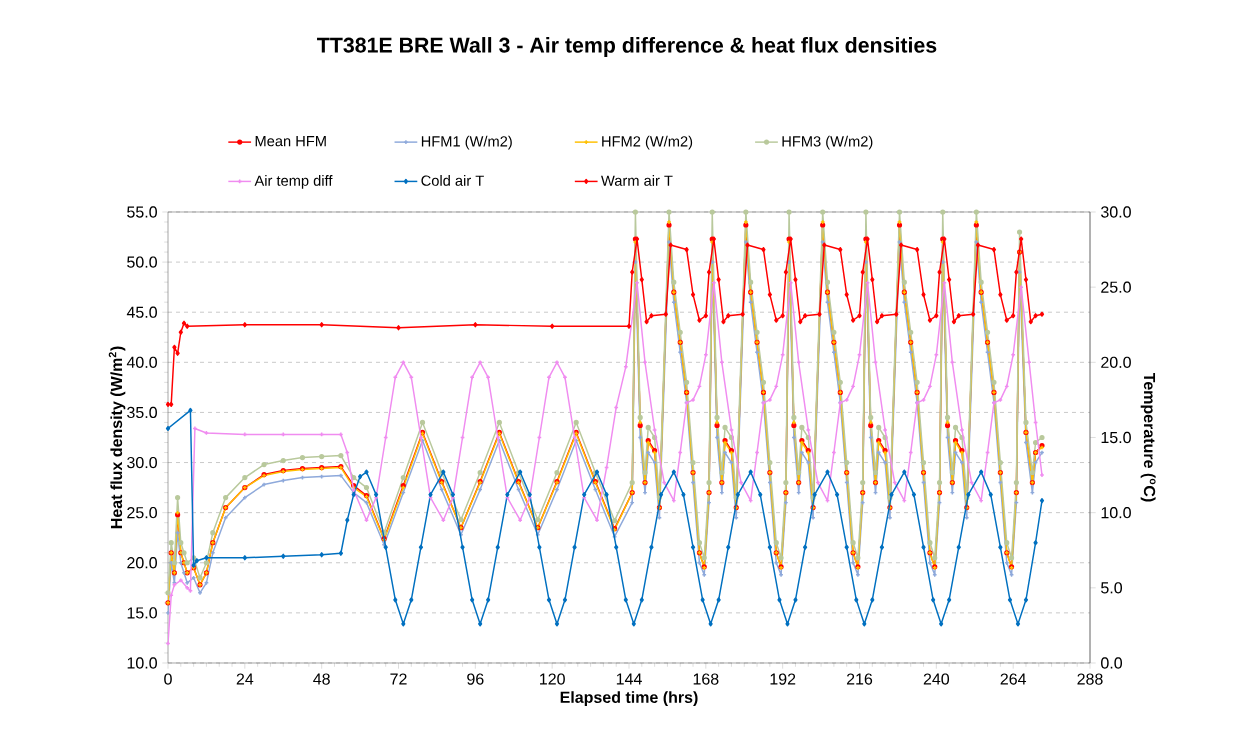  What do you see at coordinates (452, 180) in the screenshot?
I see `legend-label: Cold air T` at bounding box center [452, 180].